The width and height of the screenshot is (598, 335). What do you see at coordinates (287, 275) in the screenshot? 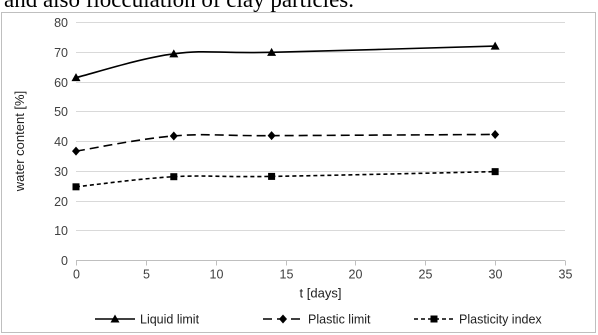
I see `x-tick-label: 15` at bounding box center [287, 275].